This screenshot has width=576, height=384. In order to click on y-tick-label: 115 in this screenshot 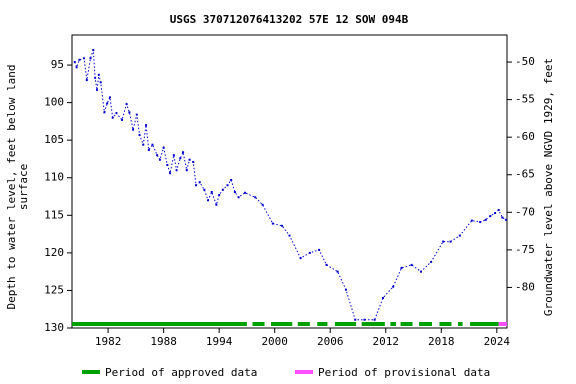, I will do `click(54, 214)`.